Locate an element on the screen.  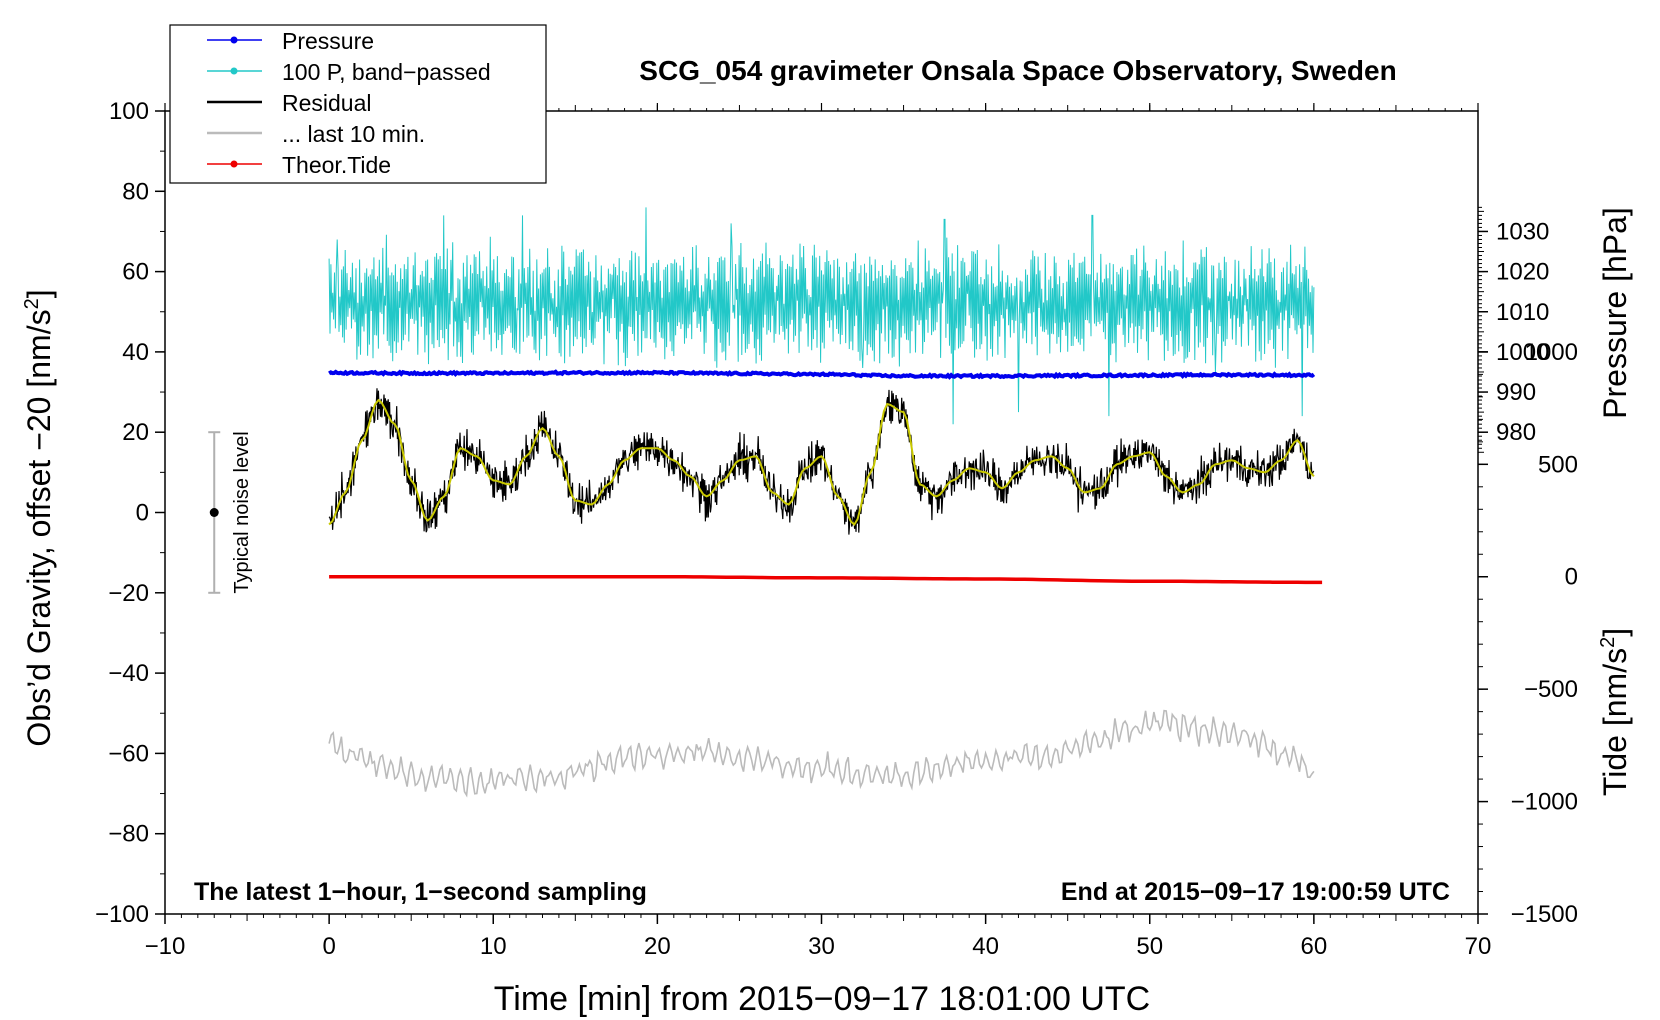
legend-marker-tide is located at coordinates (234, 164).